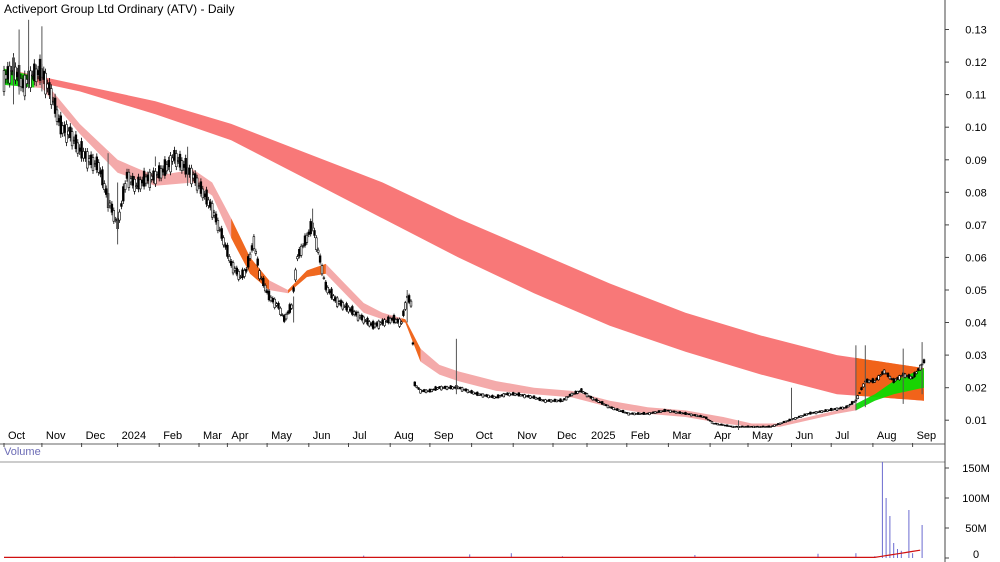 The height and width of the screenshot is (562, 1000). Describe the element at coordinates (462, 554) in the screenshot. I see `volume-average-line` at that location.